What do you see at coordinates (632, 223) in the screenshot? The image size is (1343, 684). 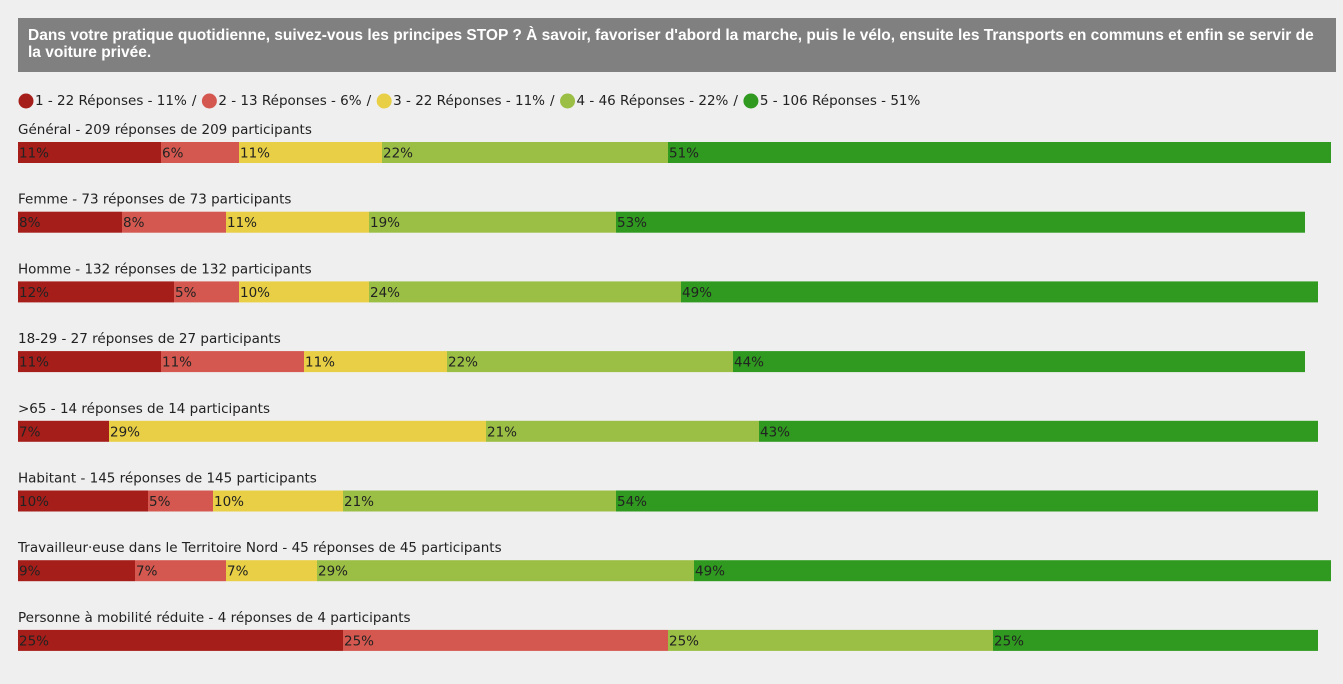 I see `data-label: 53%` at bounding box center [632, 223].